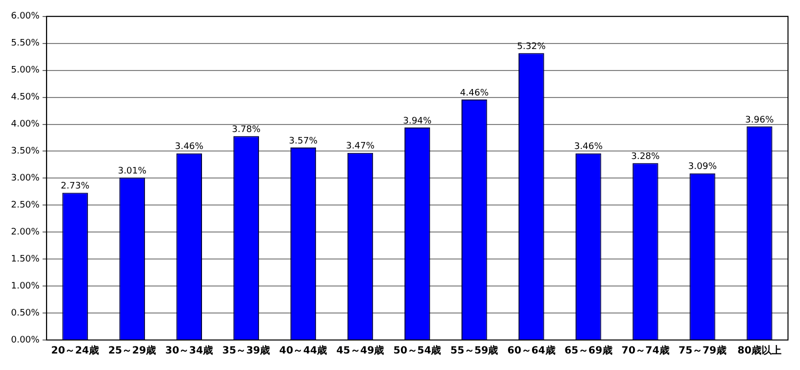  I want to click on x-tick-label: 40～44歳, so click(303, 350).